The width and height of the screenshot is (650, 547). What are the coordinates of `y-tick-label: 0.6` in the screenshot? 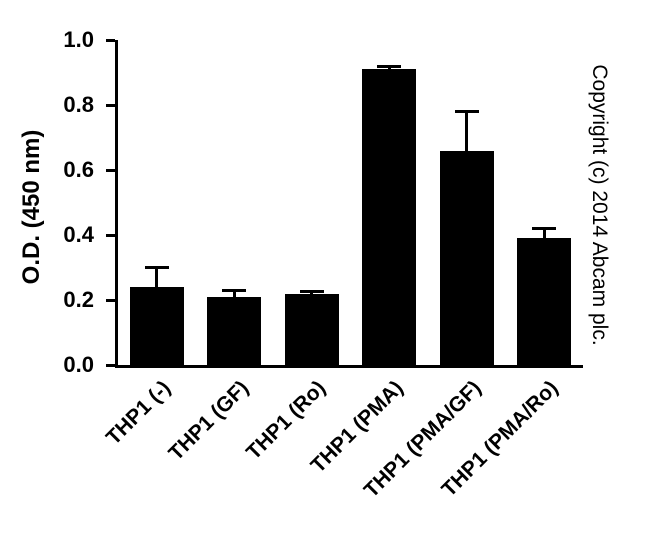 It's located at (78, 169).